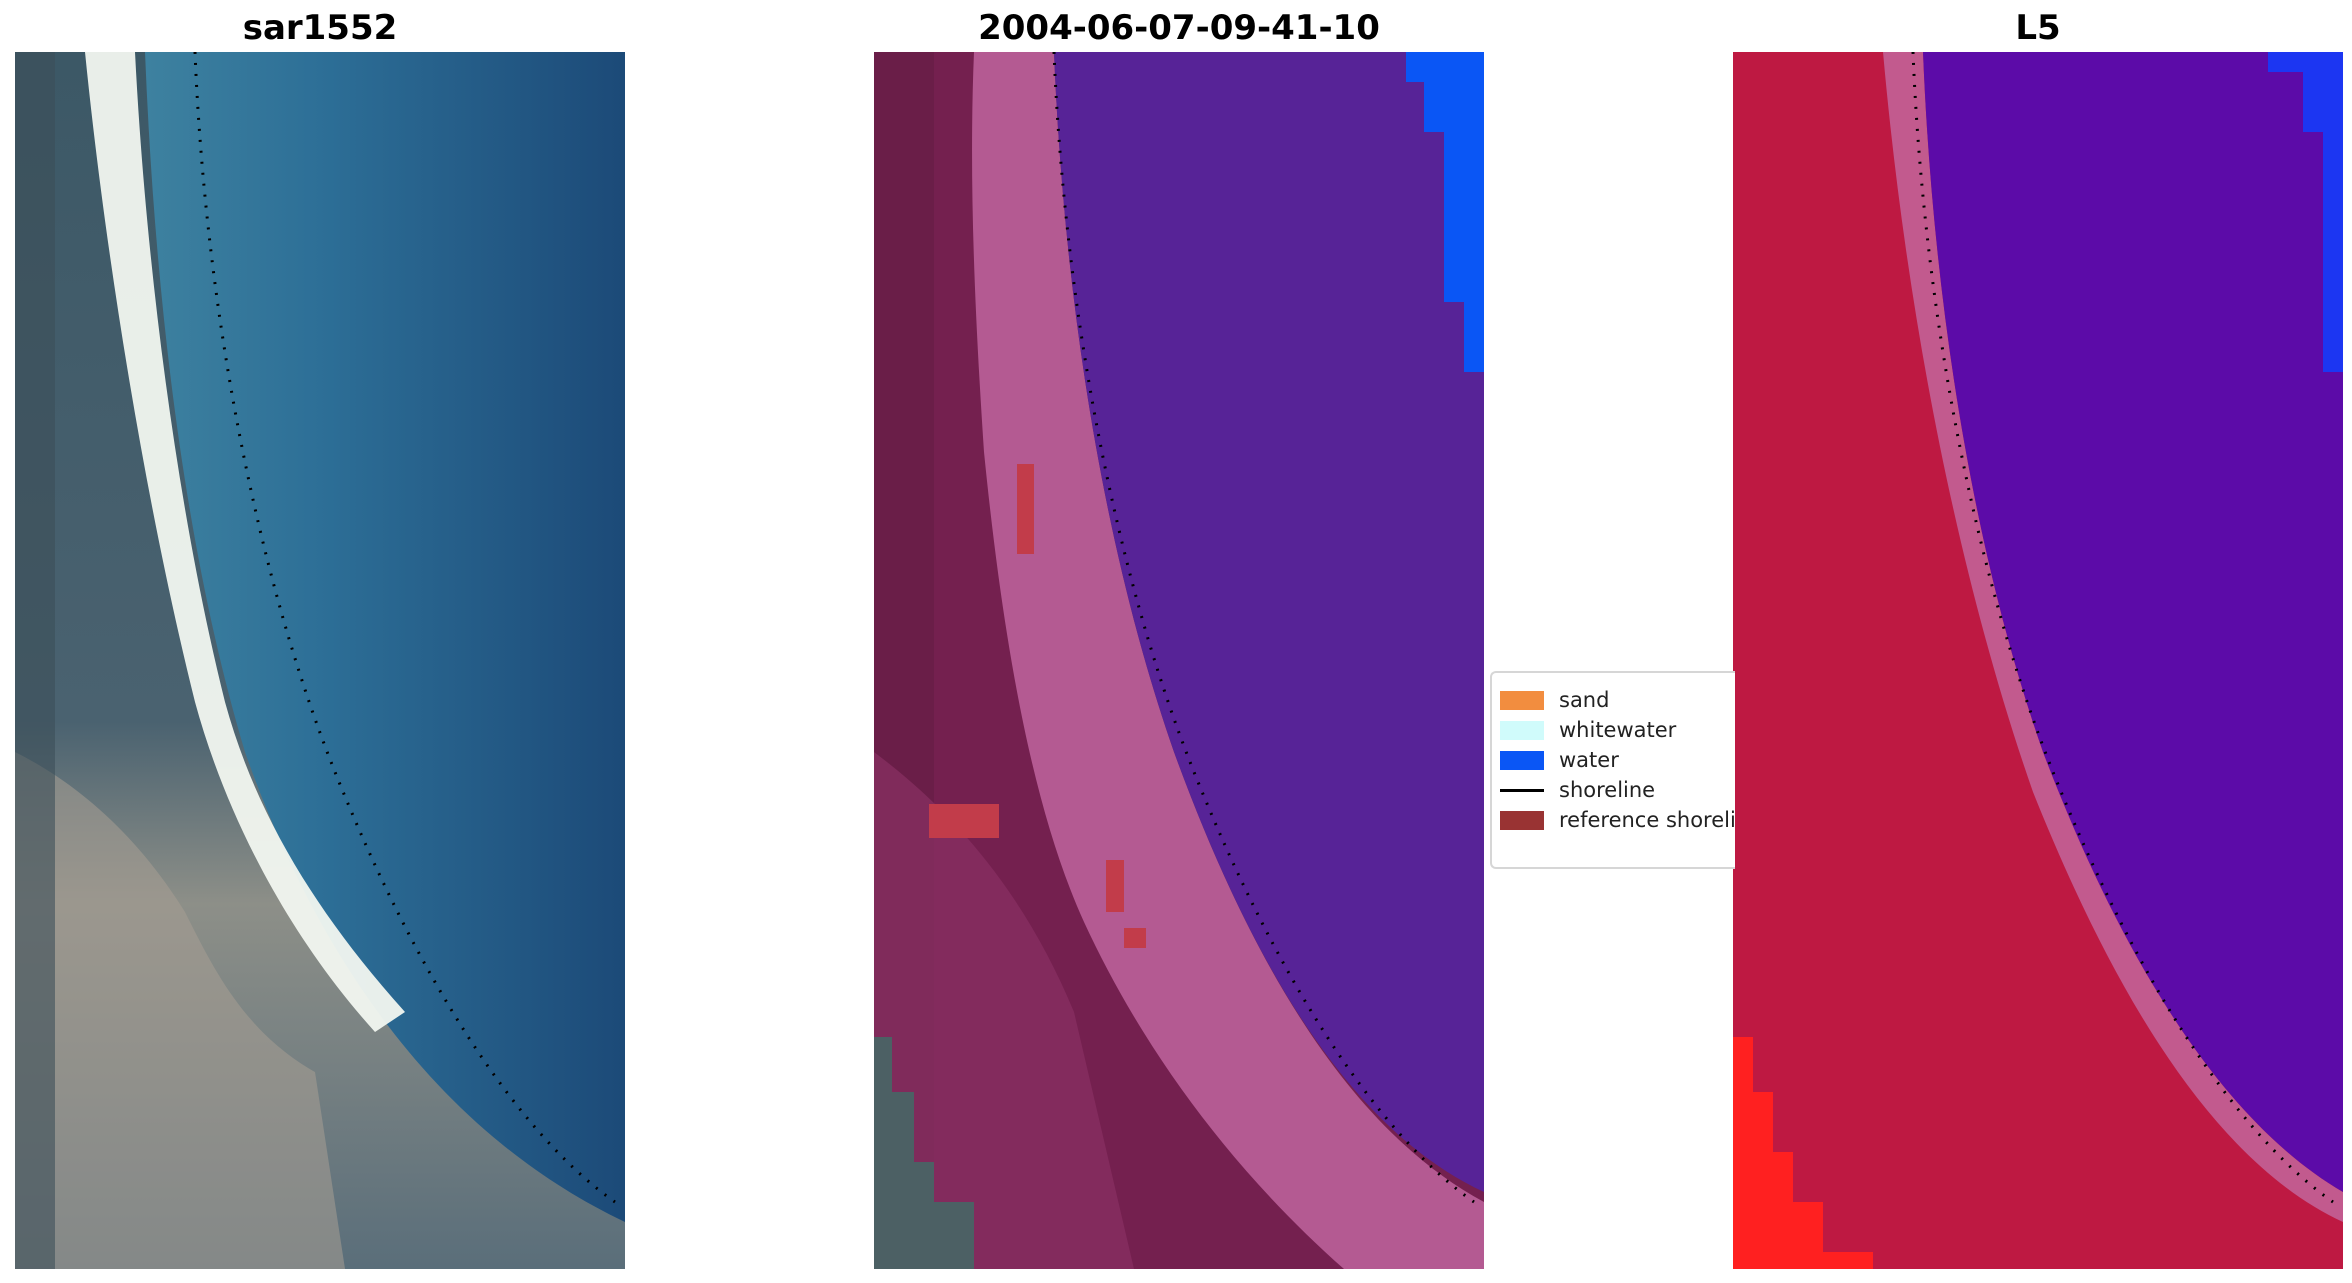  I want to click on panel-title-date: 2004-06-07-09-41-10, so click(1179, 28).